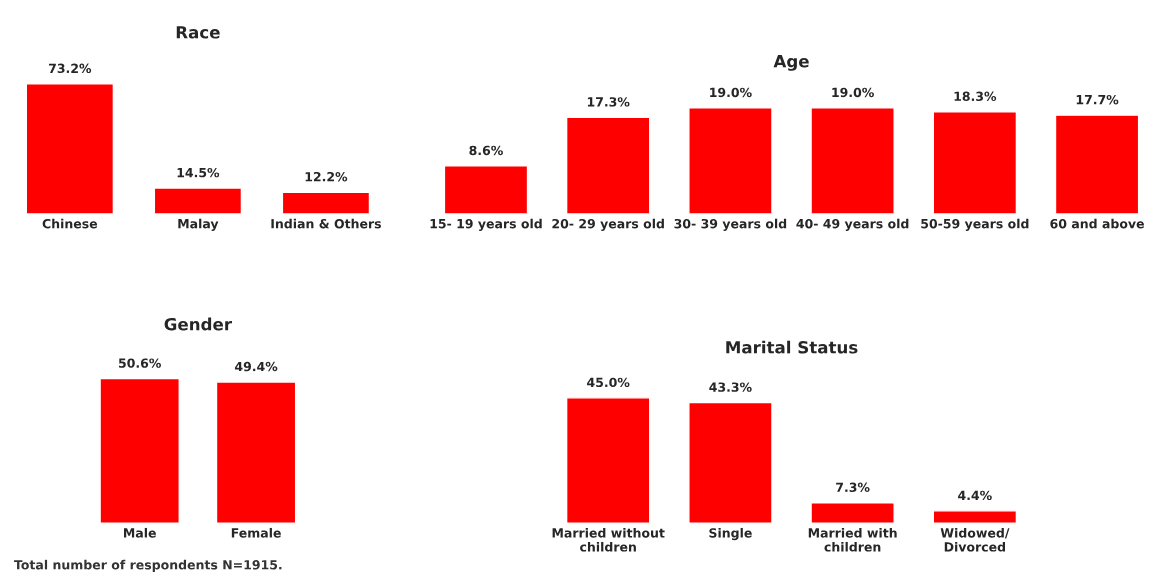  I want to click on text: Total number of respondents N=1915., so click(148, 565).